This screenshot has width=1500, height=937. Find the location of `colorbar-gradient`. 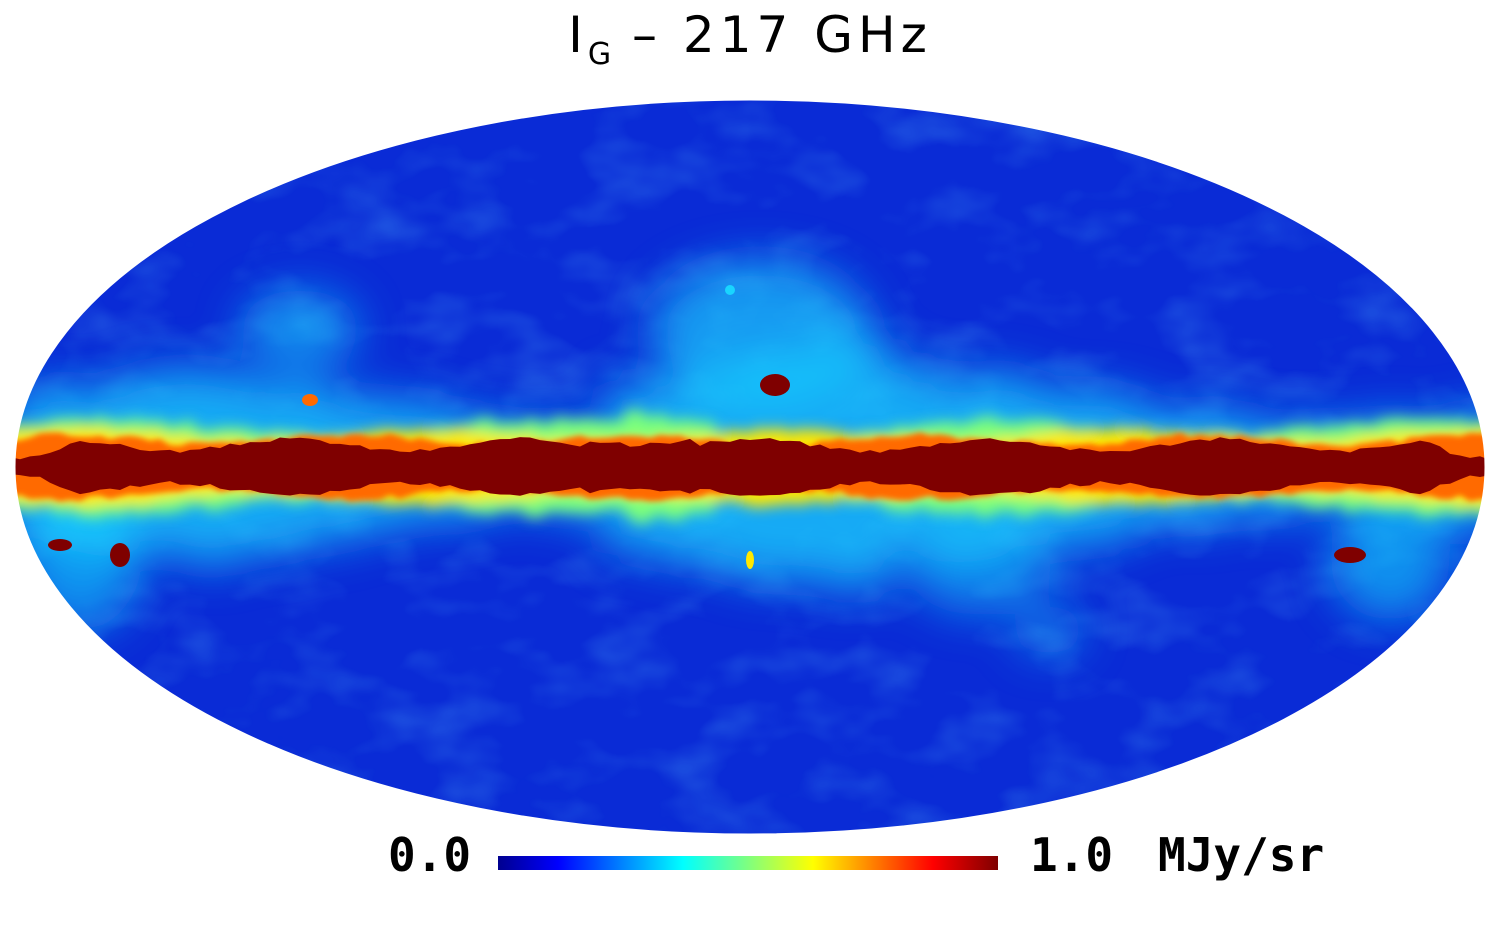

colorbar-gradient is located at coordinates (748, 863).